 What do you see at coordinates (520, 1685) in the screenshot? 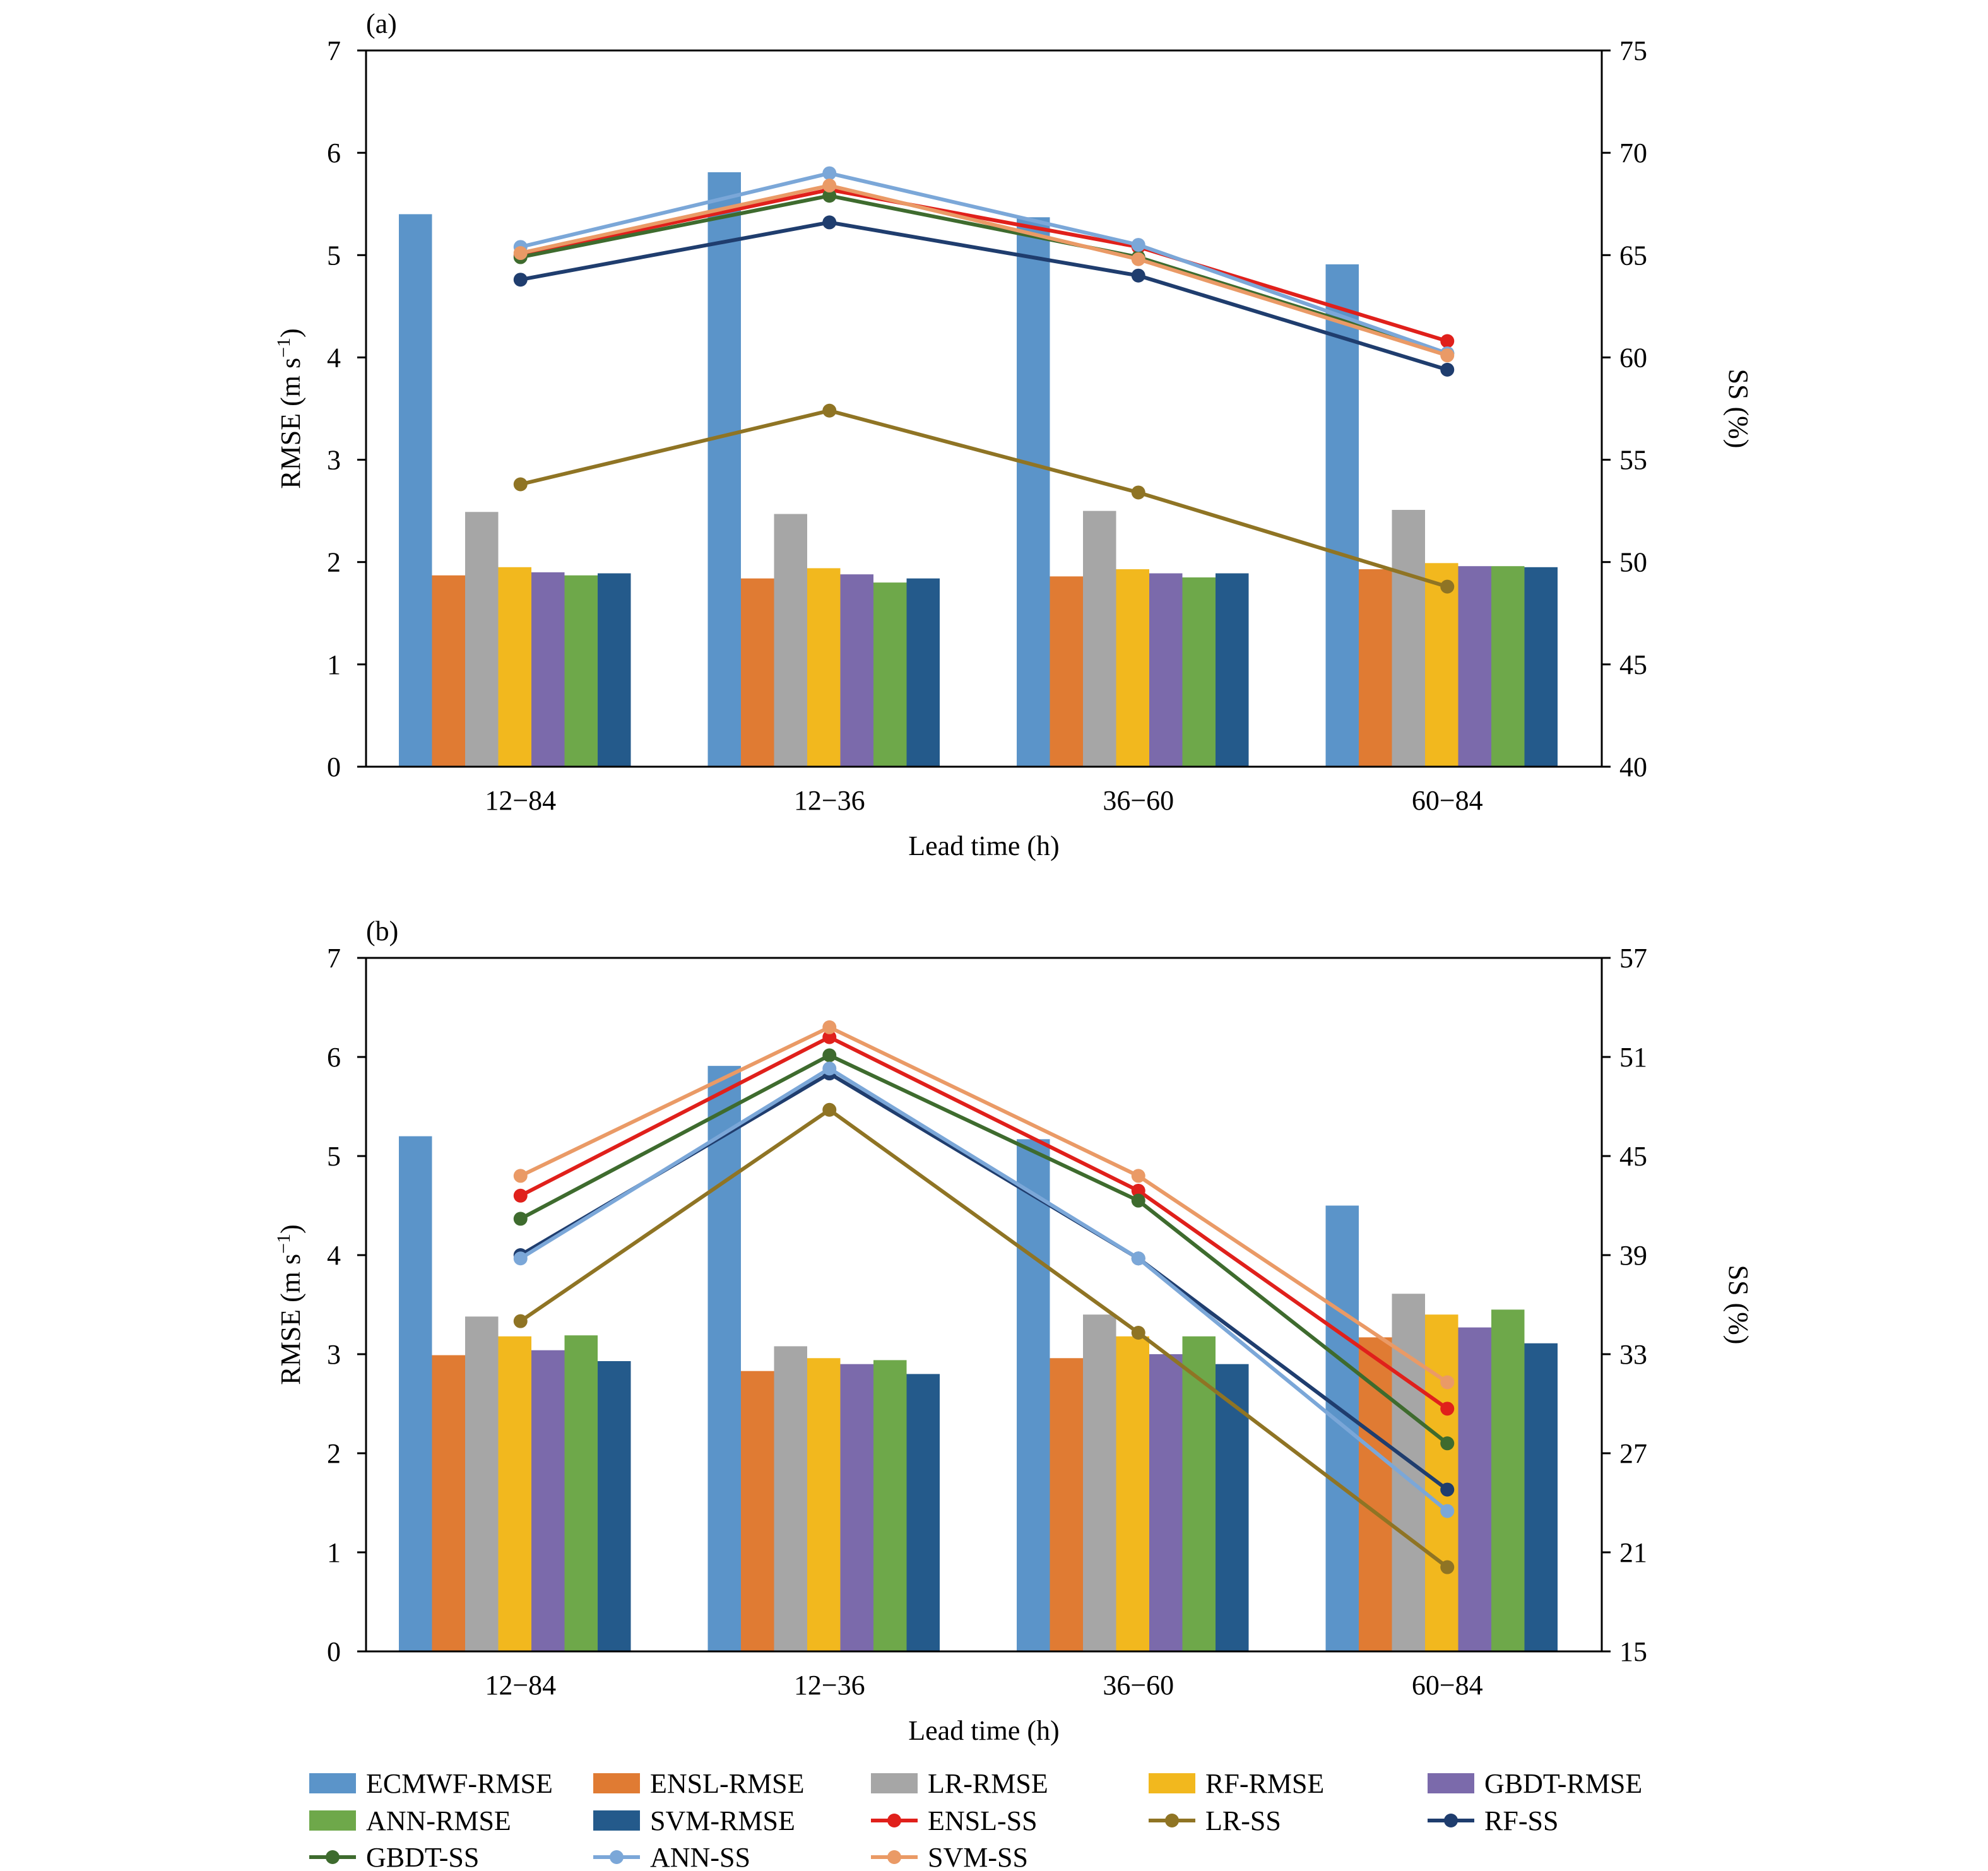
I see `x-tick-label: 12−84` at bounding box center [520, 1685].